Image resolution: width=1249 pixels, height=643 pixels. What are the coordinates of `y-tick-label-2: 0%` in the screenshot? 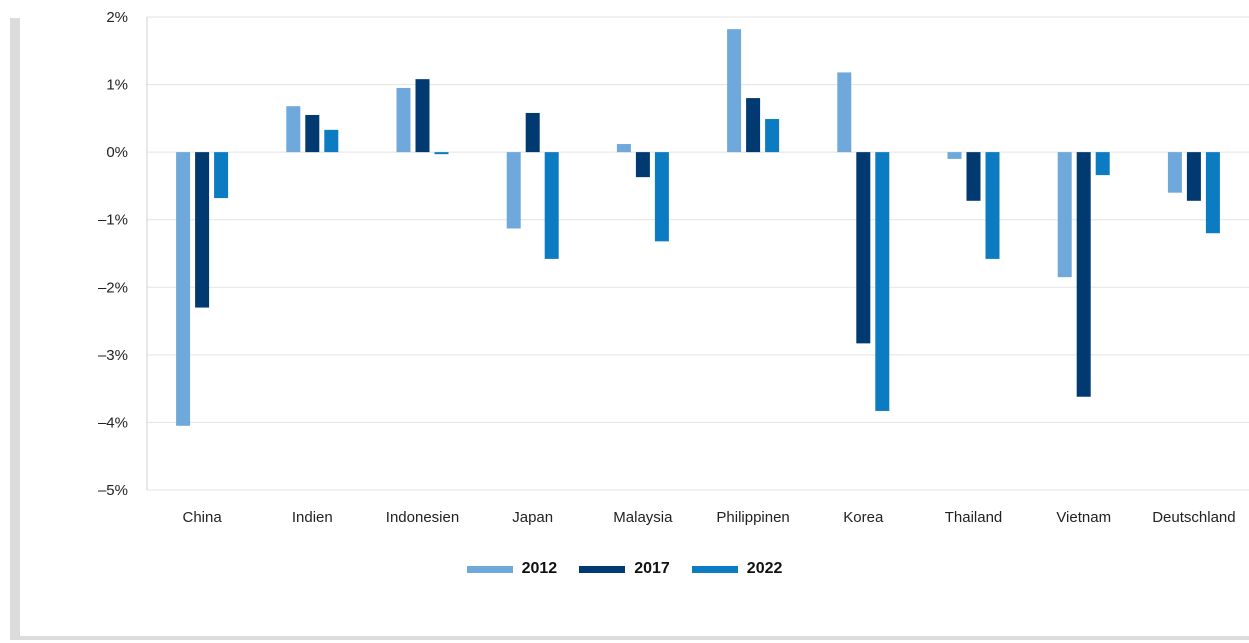 It's located at (117, 152).